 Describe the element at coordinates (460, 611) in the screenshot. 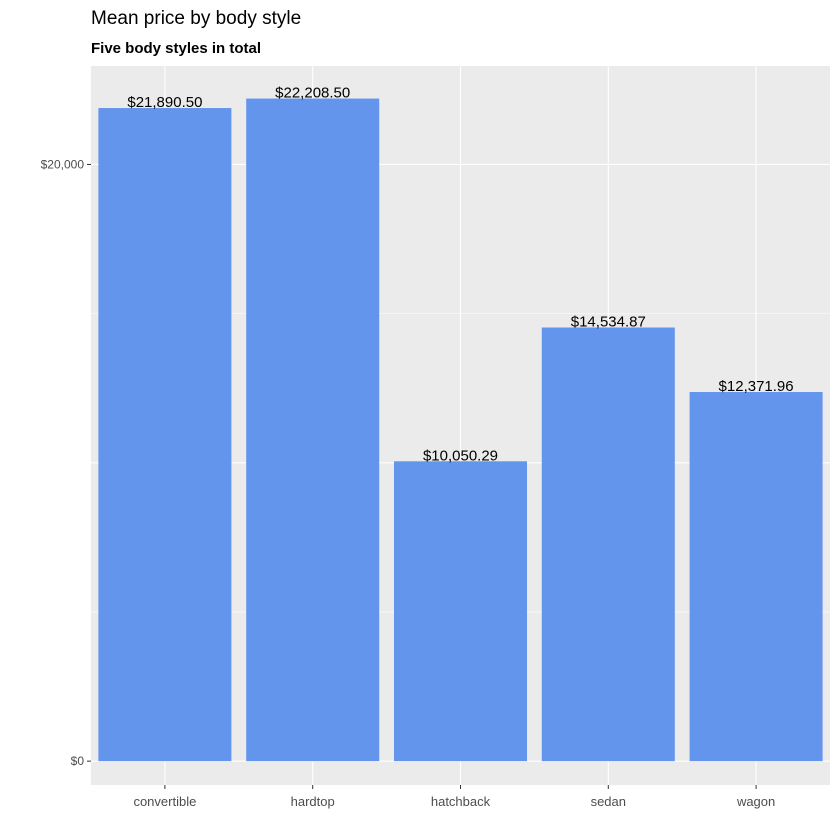

I see `bar-hatchback` at that location.